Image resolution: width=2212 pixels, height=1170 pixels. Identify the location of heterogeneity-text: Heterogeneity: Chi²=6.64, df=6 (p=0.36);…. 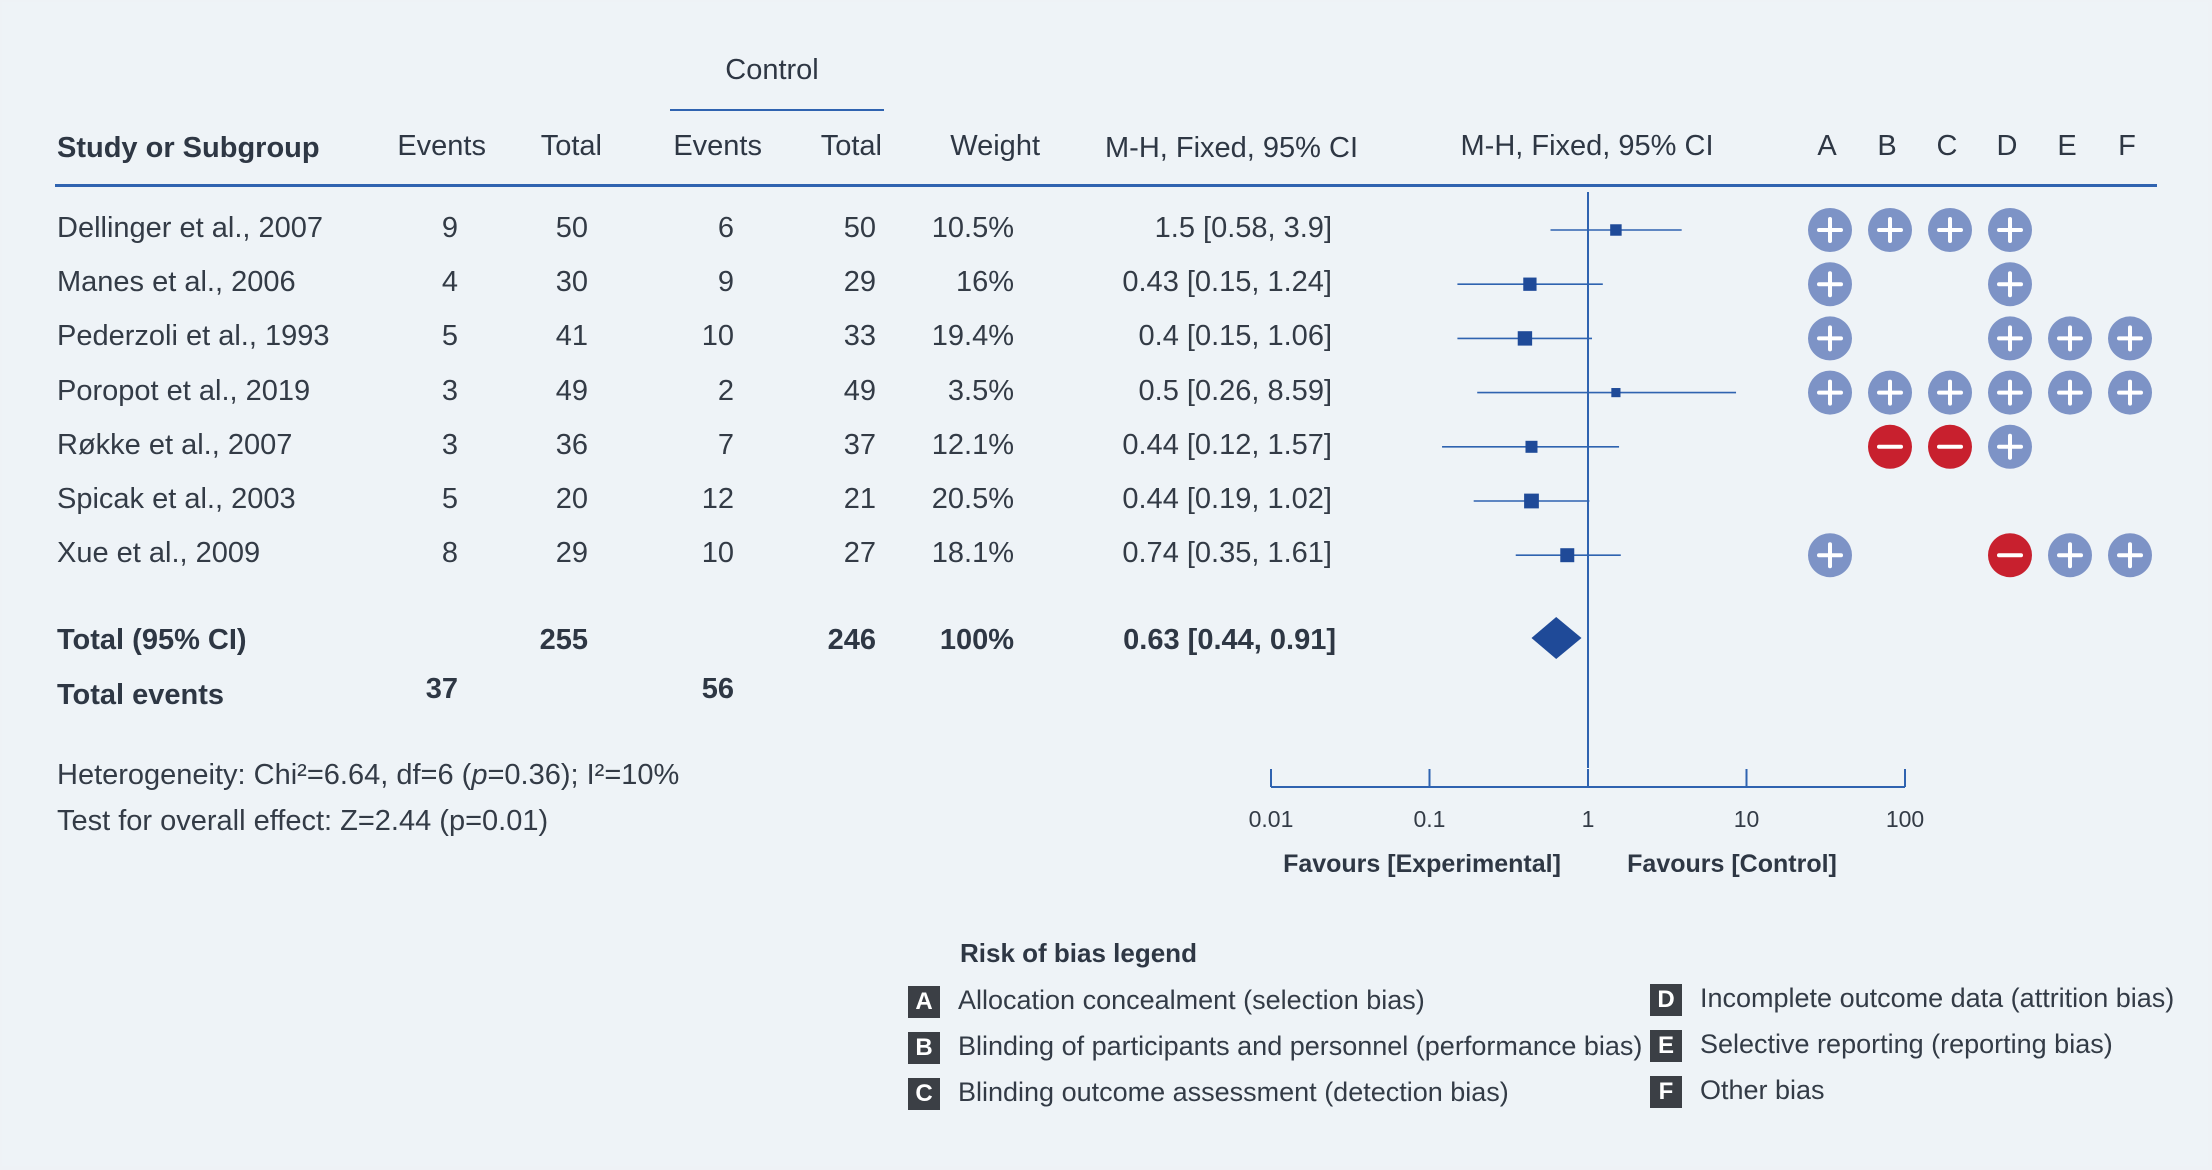
(368, 775).